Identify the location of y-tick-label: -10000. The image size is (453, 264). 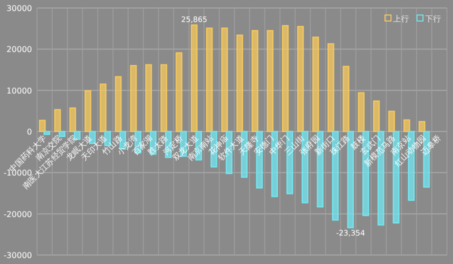
(18, 173).